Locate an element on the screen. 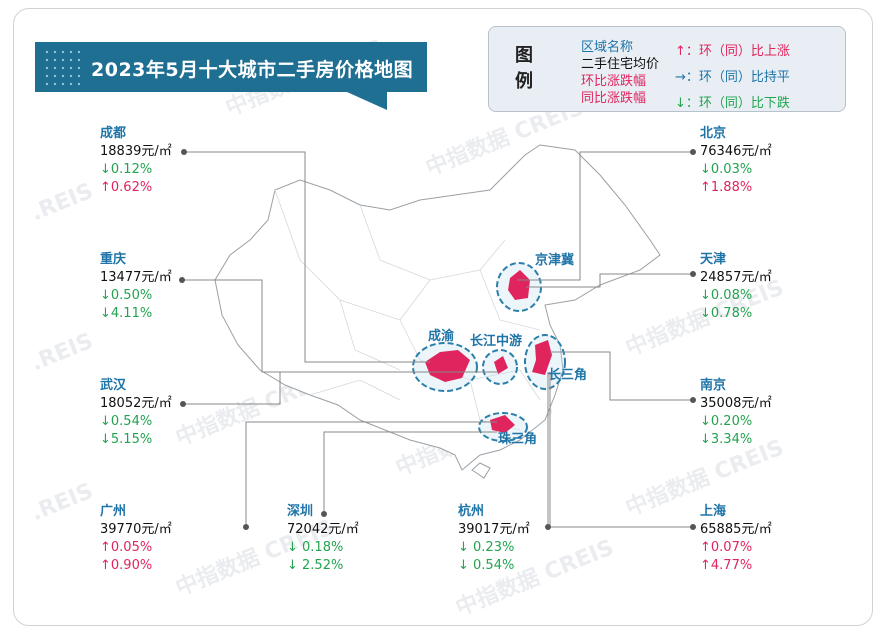 The image size is (883, 634). city-price: 35008元/㎡ is located at coordinates (736, 403).